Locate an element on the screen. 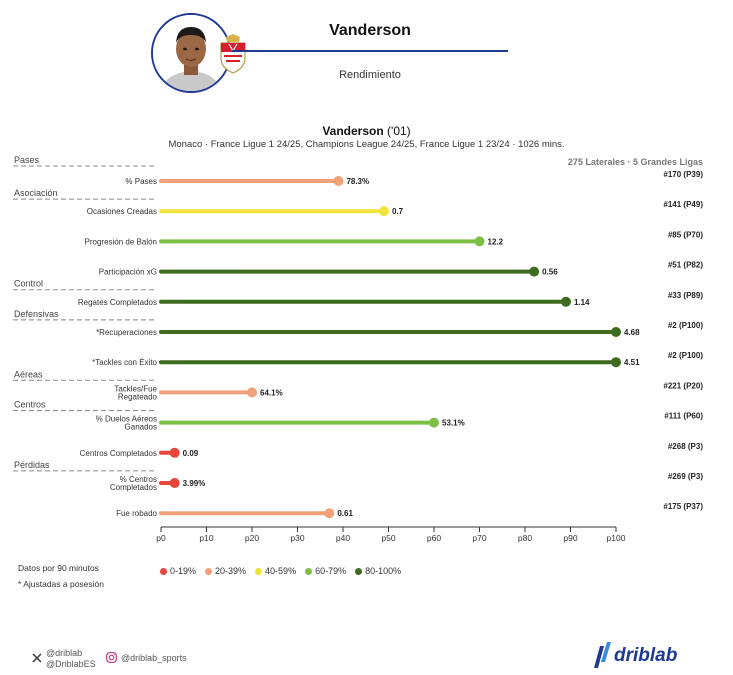  legend-item: 80-100% is located at coordinates (378, 571).